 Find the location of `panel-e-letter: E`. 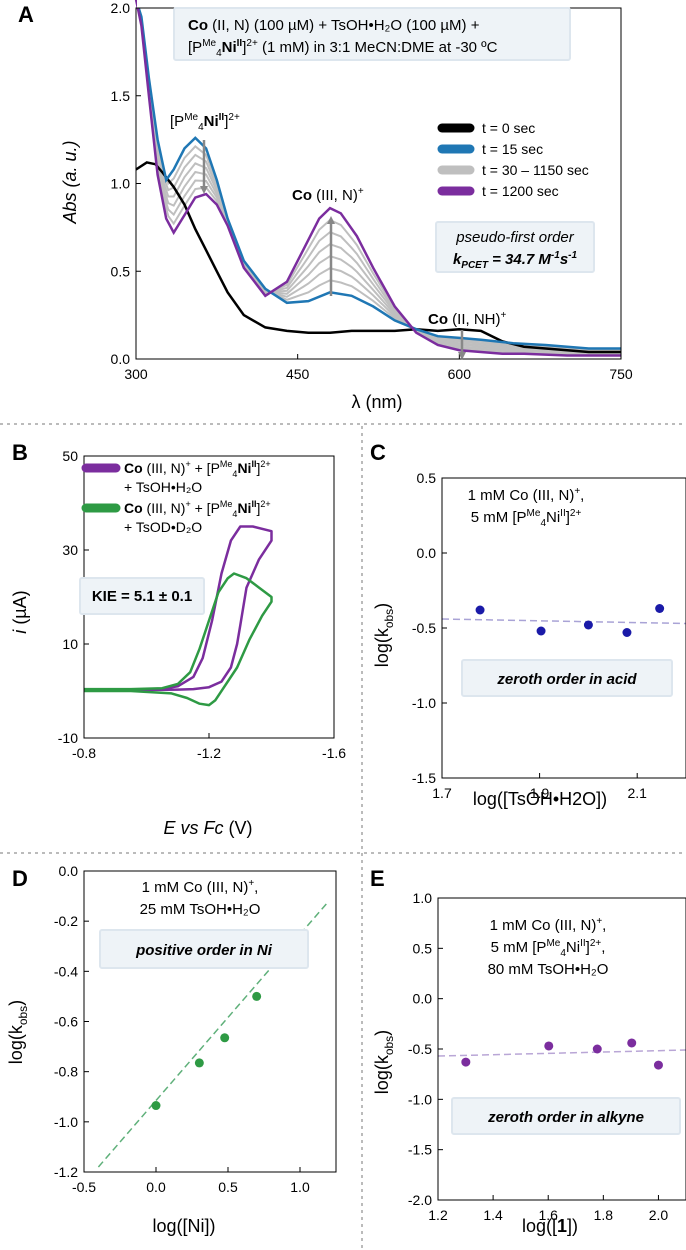

panel-e-letter: E is located at coordinates (377, 878).